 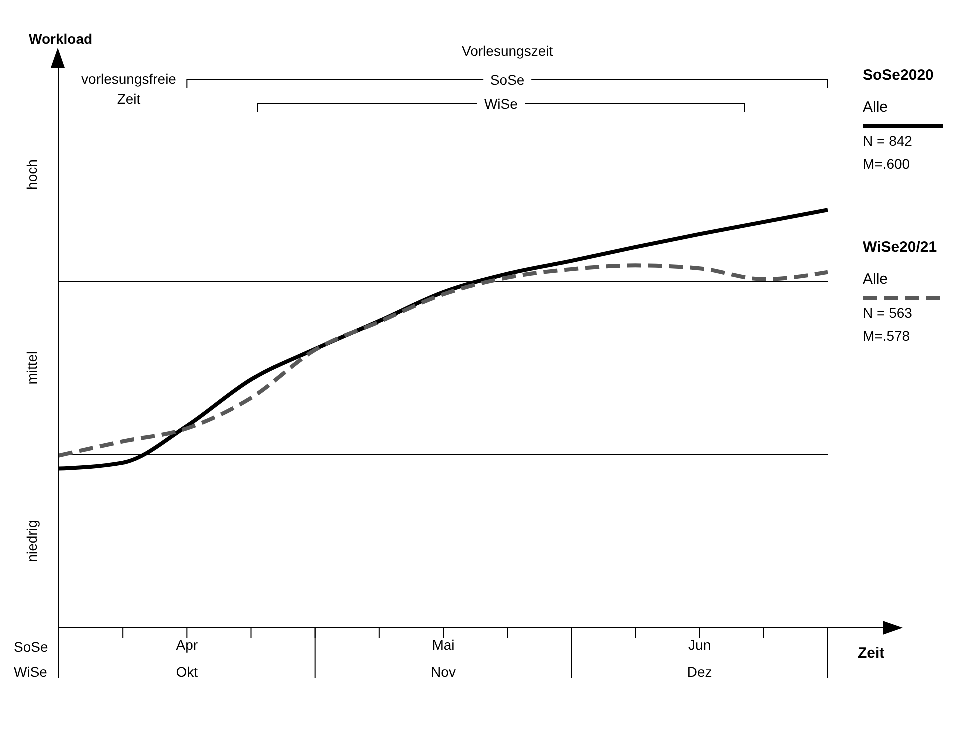 I want to click on text: Workload, so click(x=61, y=39).